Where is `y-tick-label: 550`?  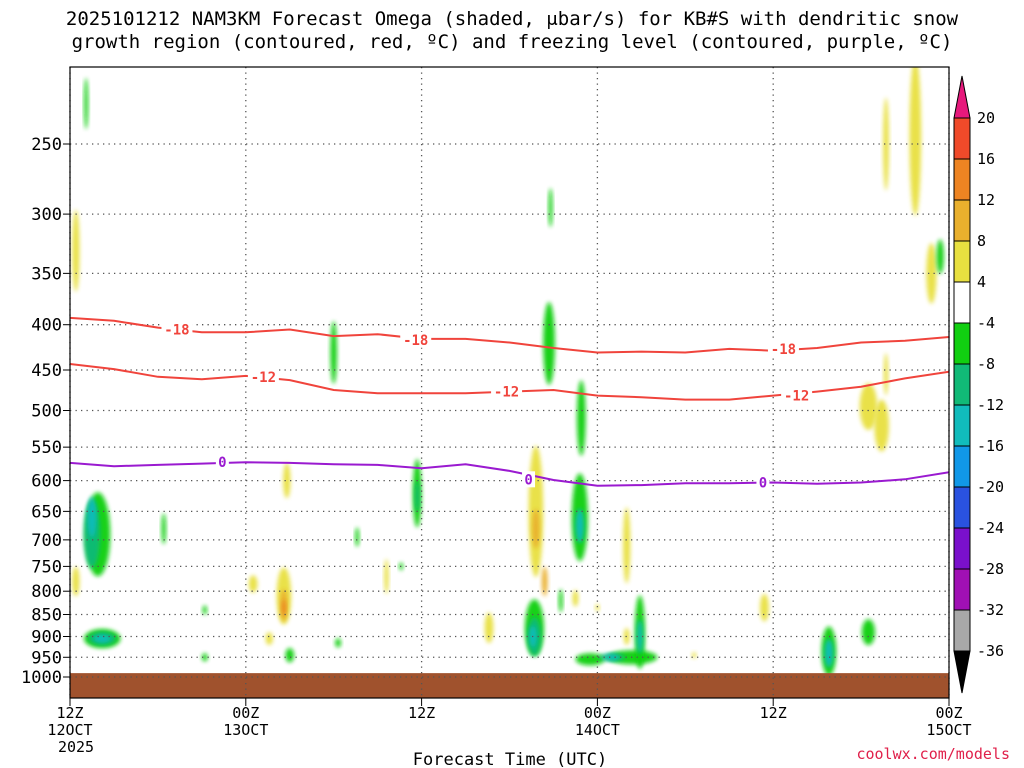
y-tick-label: 550 is located at coordinates (46, 448).